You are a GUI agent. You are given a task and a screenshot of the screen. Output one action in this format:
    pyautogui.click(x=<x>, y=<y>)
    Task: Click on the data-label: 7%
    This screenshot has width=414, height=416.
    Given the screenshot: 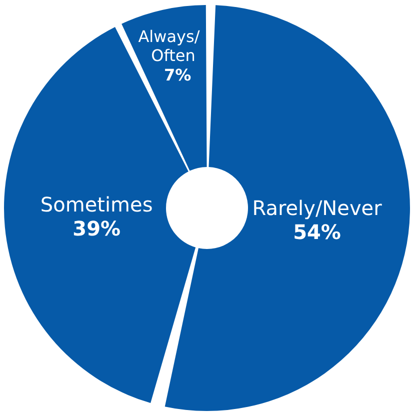 What is the action you would take?
    pyautogui.click(x=178, y=74)
    